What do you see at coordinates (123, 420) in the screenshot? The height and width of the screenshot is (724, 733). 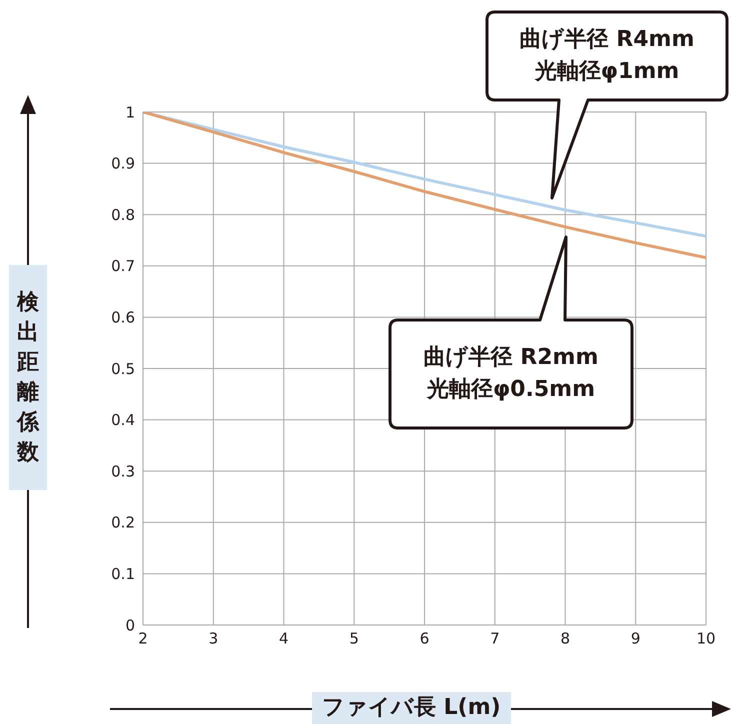 I see `y-tick-label: 0.4` at bounding box center [123, 420].